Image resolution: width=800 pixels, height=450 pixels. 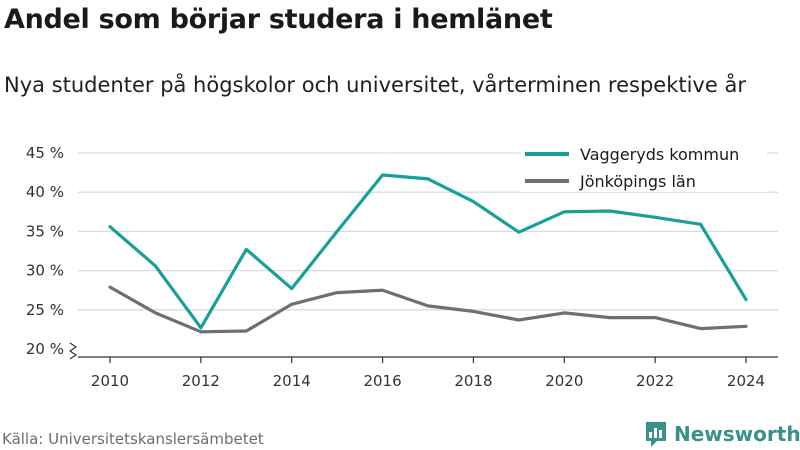 I want to click on x-tick-label: 2012, so click(x=201, y=381).